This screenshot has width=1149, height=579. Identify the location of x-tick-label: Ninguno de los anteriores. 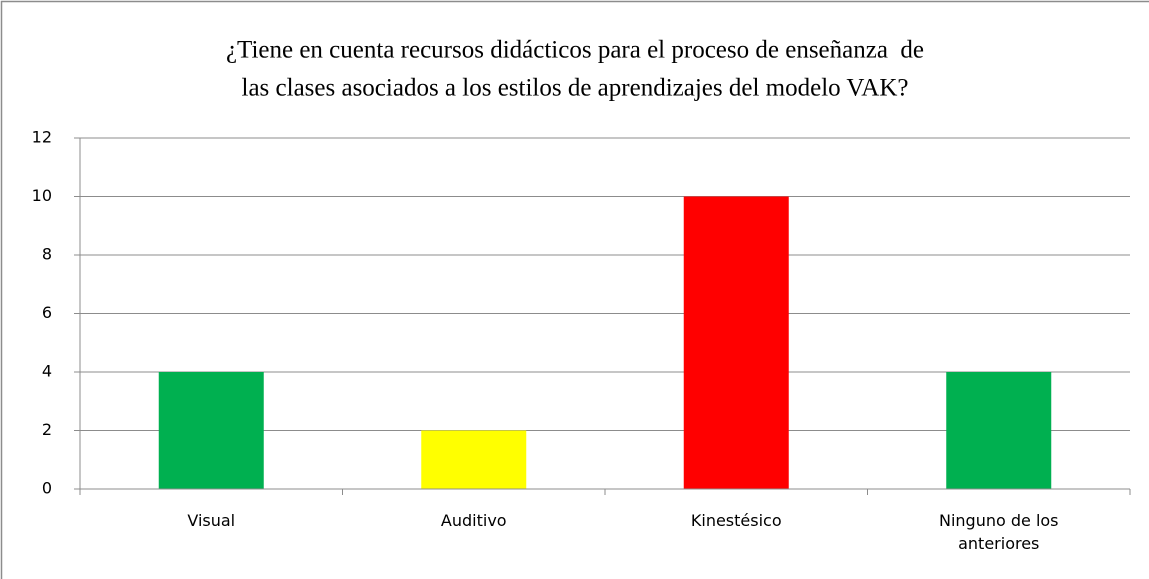
(998, 532).